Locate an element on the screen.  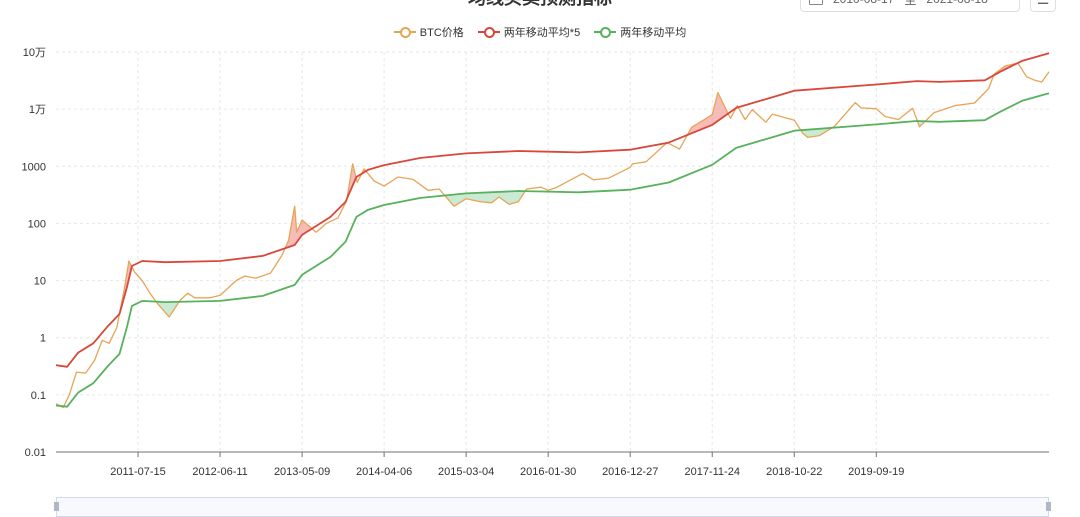
y-tick-label: 1000 is located at coordinates (34, 167).